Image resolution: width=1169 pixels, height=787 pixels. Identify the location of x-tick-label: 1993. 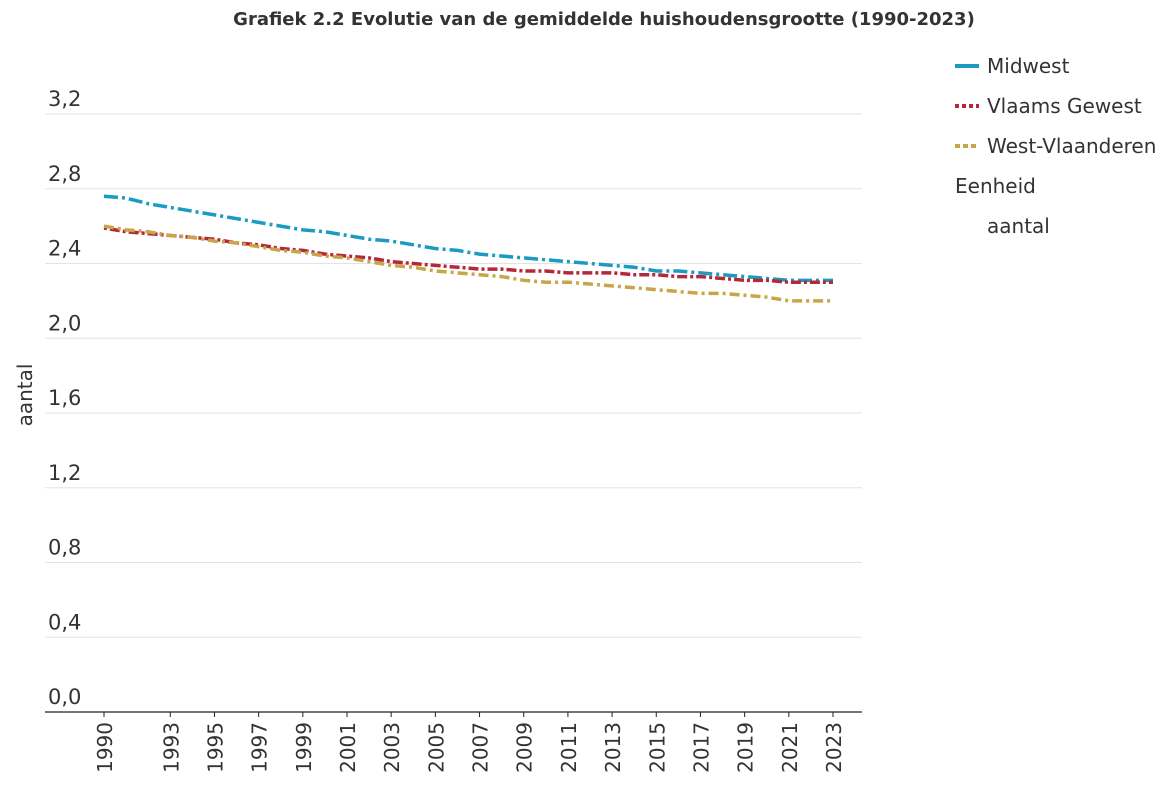
(171, 747).